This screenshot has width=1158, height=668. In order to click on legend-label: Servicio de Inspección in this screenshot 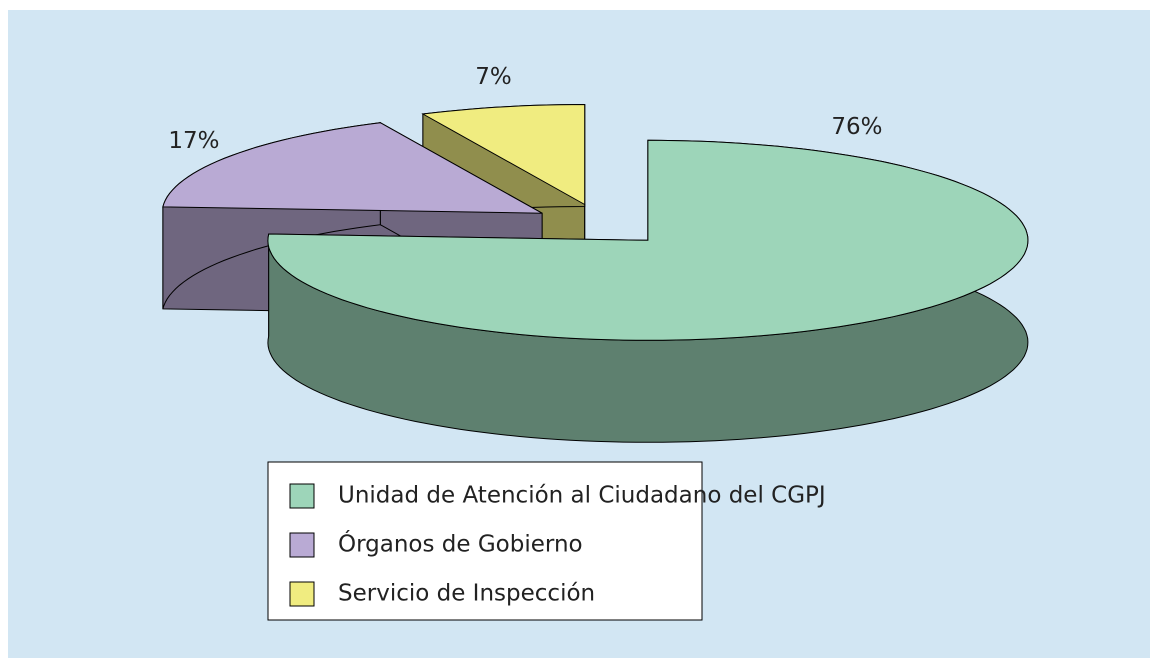, I will do `click(466, 594)`.